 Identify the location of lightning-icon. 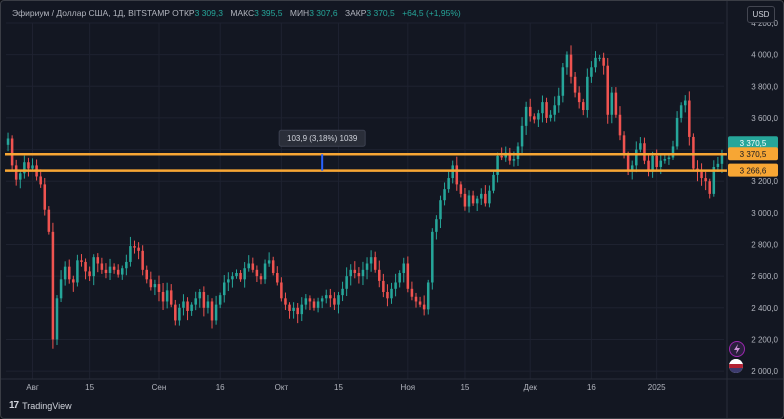
(737, 349).